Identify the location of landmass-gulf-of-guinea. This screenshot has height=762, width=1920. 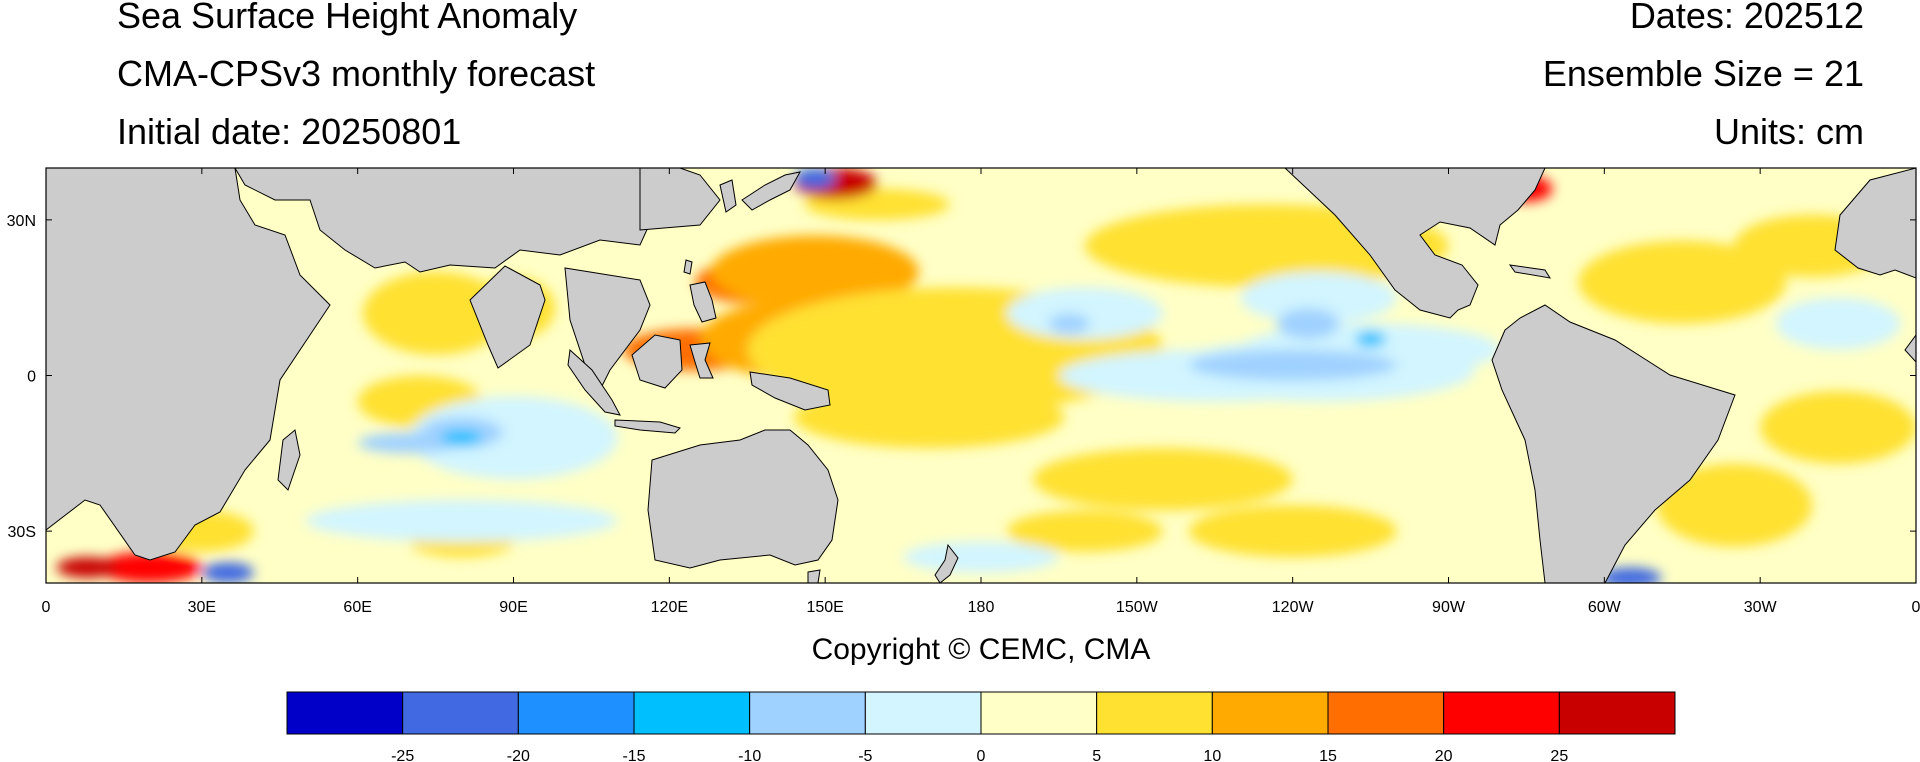
(1910, 348).